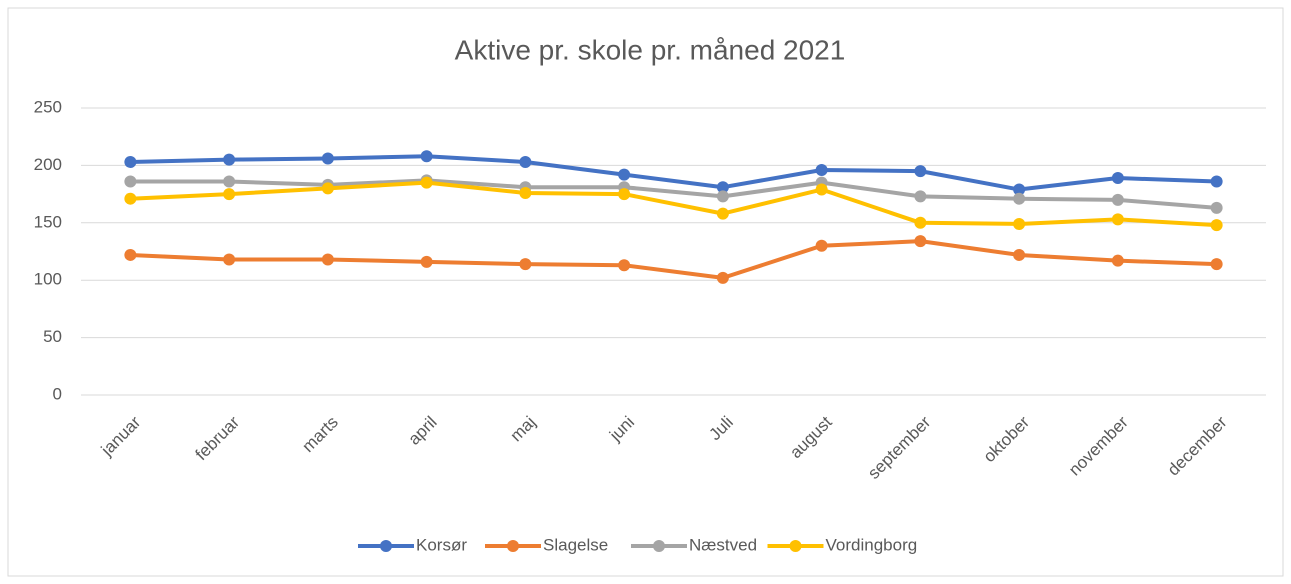 This screenshot has height=584, width=1291. What do you see at coordinates (48, 106) in the screenshot?
I see `y-tick-label: 250` at bounding box center [48, 106].